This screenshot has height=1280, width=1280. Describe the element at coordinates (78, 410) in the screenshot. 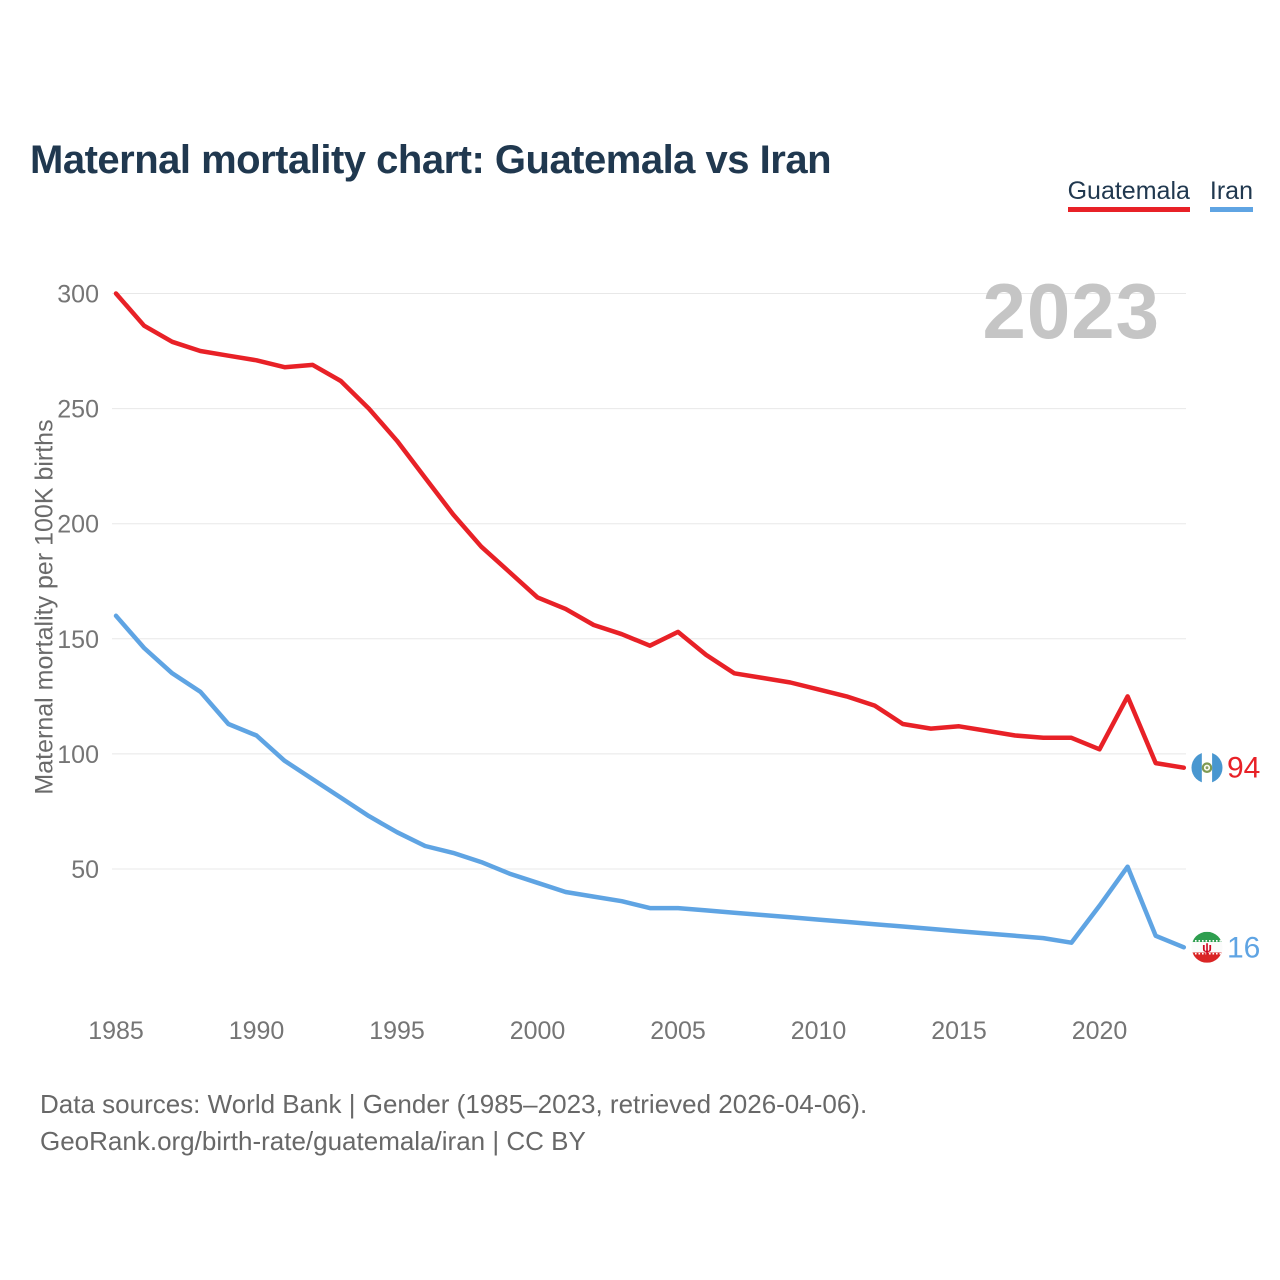

I see `y-tick-label: 250` at that location.